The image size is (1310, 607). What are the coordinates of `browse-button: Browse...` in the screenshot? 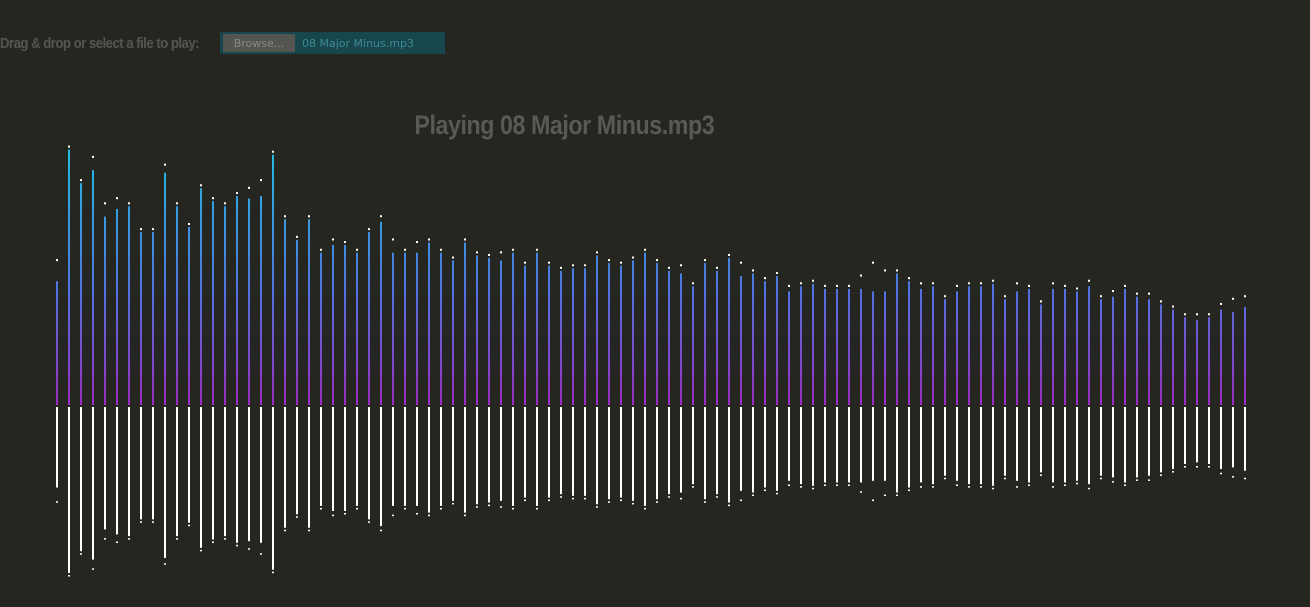 It's located at (259, 43).